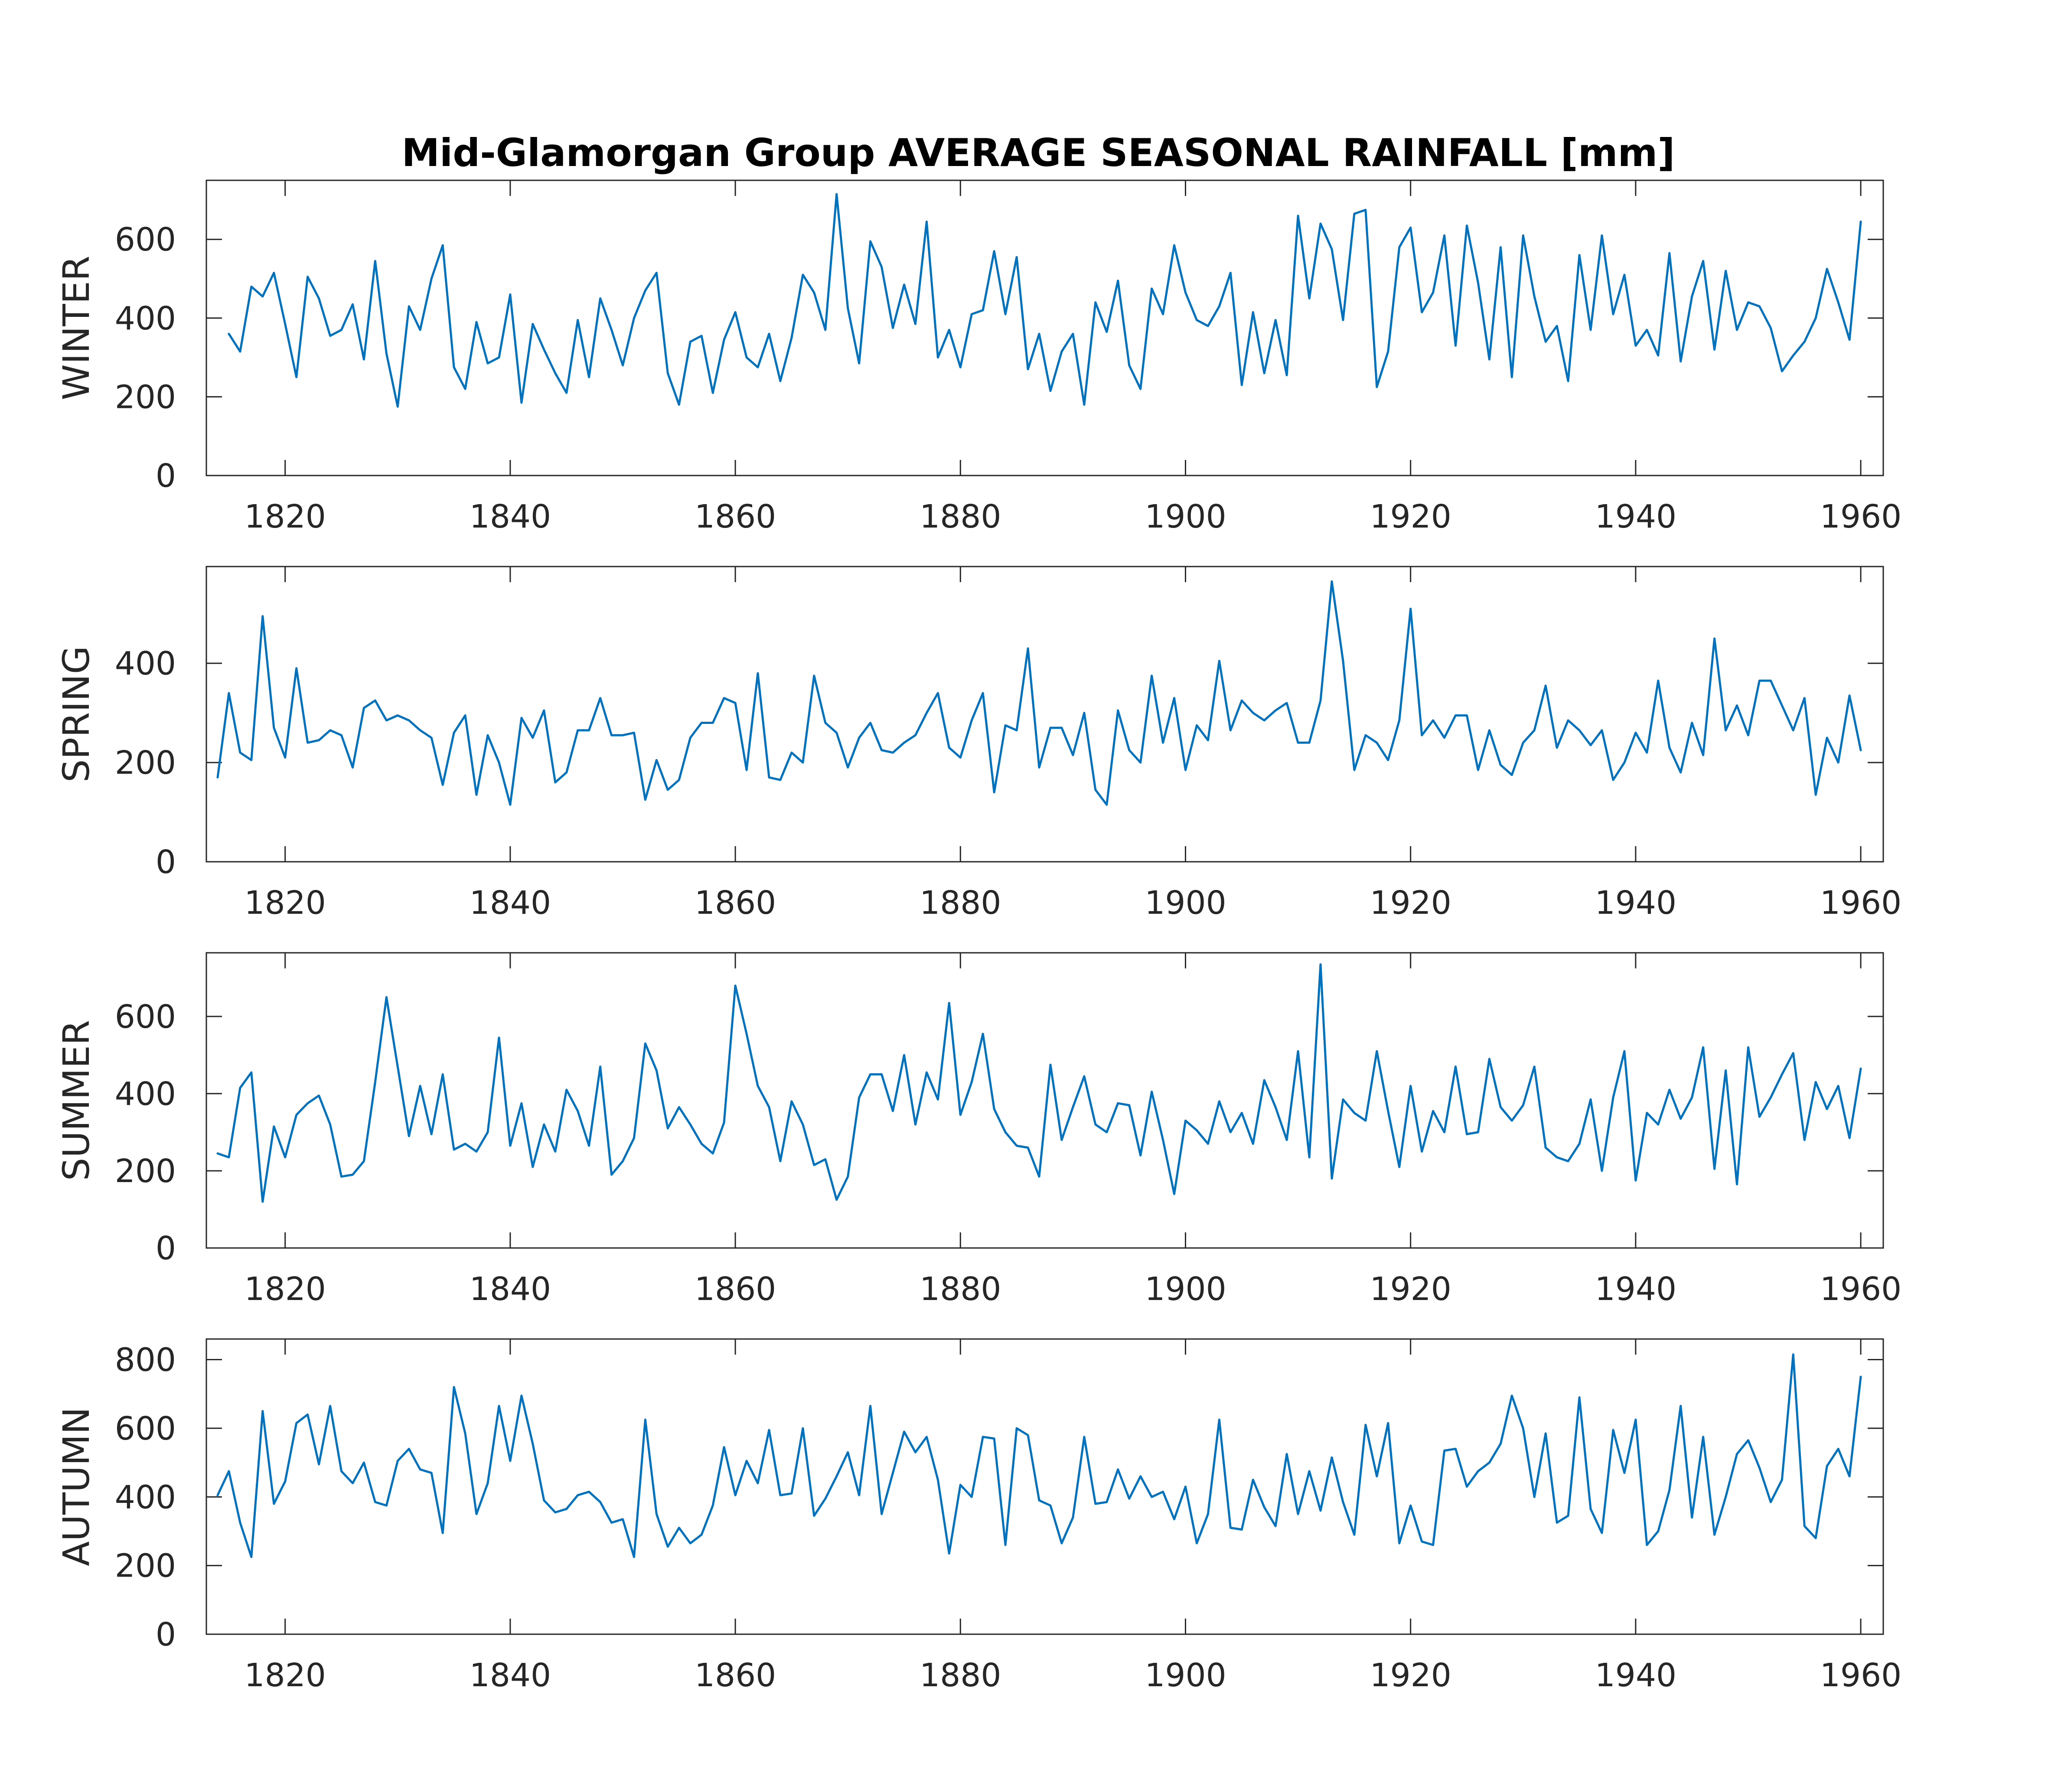 The image size is (2048, 1792). I want to click on y-axis-label-summer: SUMMER, so click(76, 1100).